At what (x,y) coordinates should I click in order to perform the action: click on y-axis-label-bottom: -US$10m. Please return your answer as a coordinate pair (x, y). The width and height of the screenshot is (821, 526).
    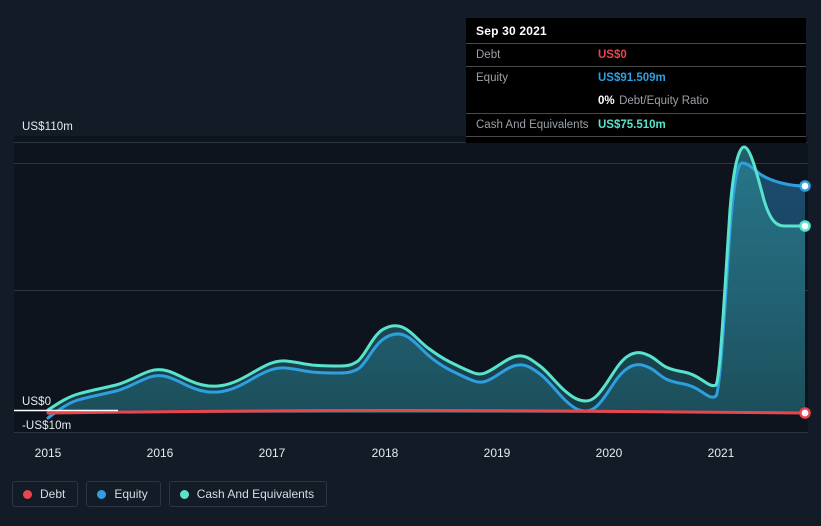
    Looking at the image, I should click on (47, 426).